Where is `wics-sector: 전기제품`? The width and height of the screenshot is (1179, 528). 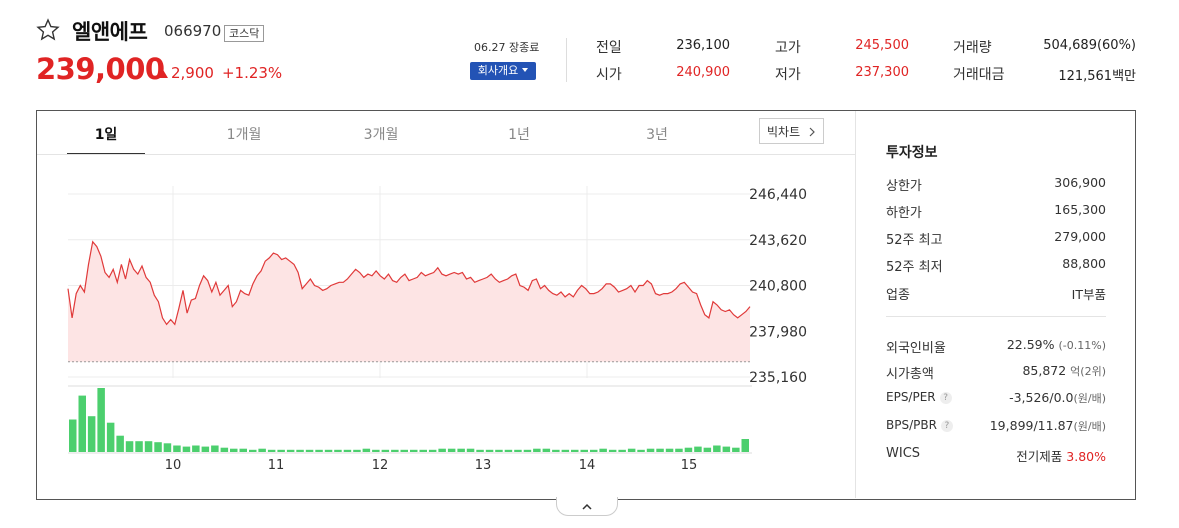 wics-sector: 전기제품 is located at coordinates (1039, 456).